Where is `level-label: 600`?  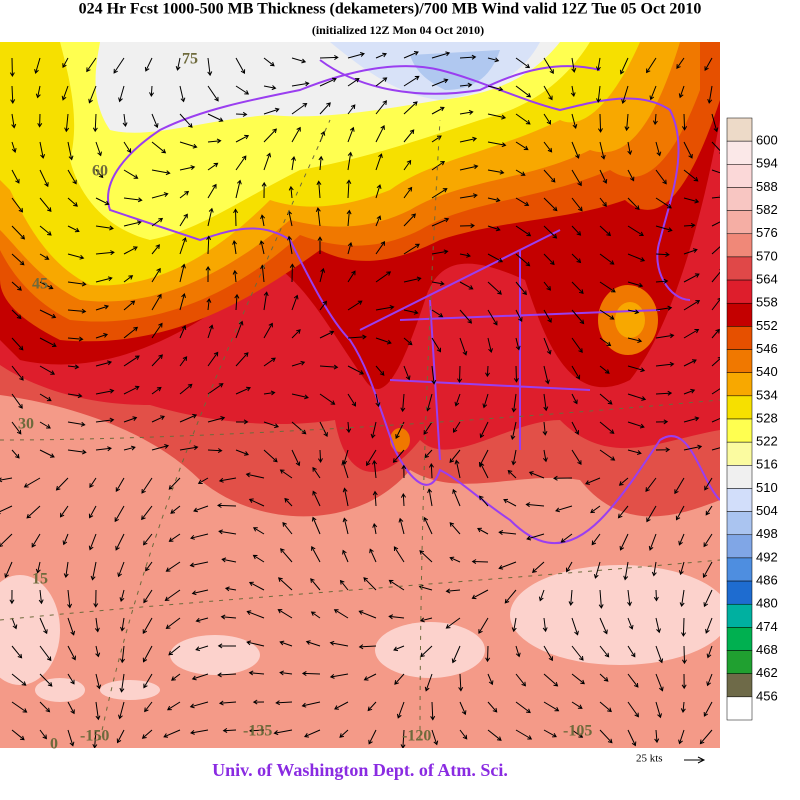
level-label: 600 is located at coordinates (767, 140).